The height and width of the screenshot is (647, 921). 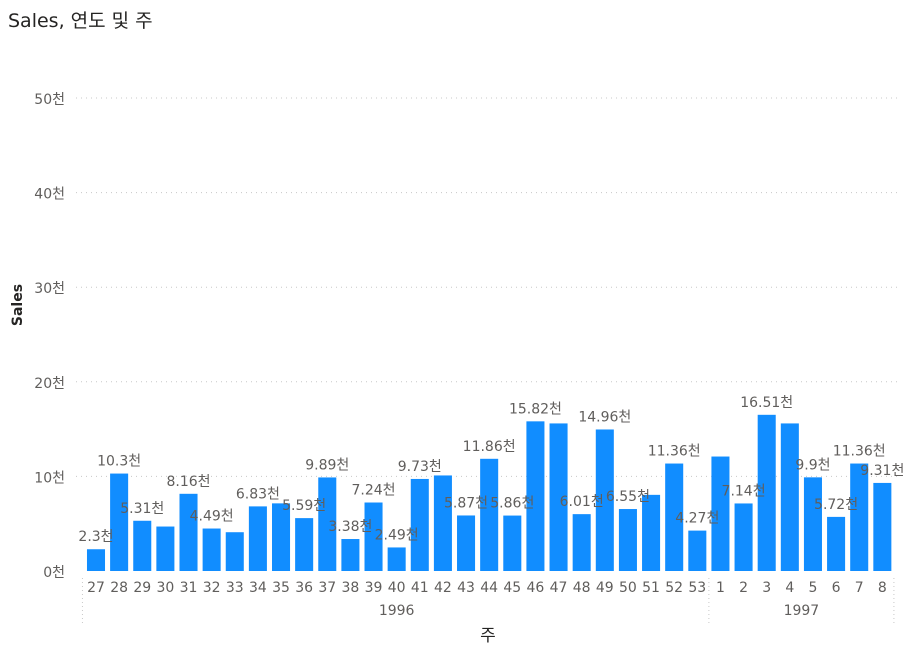 I want to click on x-tick-label: 45, so click(x=512, y=588).